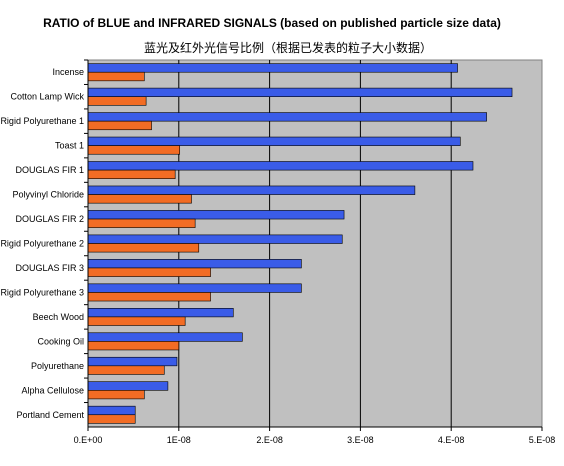  I want to click on x-tick-label: 1E-08, so click(179, 440).